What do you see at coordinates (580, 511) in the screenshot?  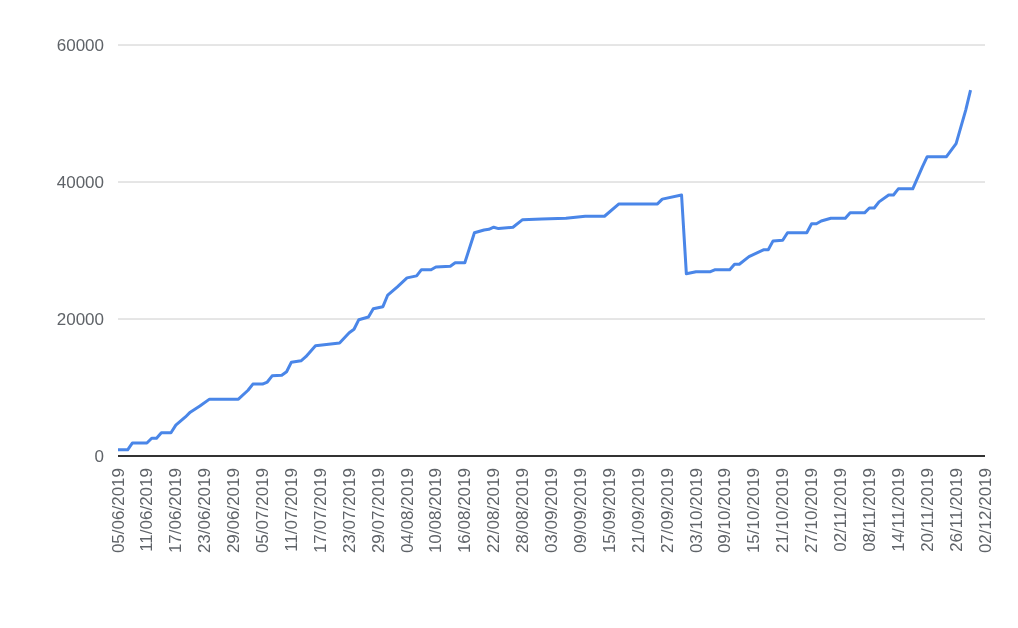 I see `x-tick-label: 09/09/2019` at bounding box center [580, 511].